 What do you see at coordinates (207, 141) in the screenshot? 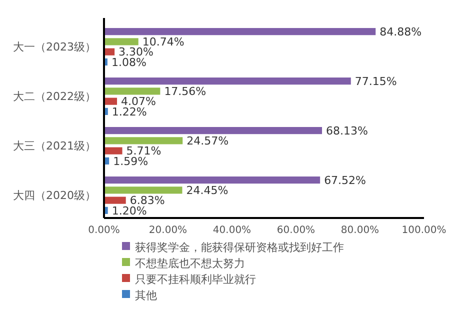
I see `data-label: 24.57%` at bounding box center [207, 141].